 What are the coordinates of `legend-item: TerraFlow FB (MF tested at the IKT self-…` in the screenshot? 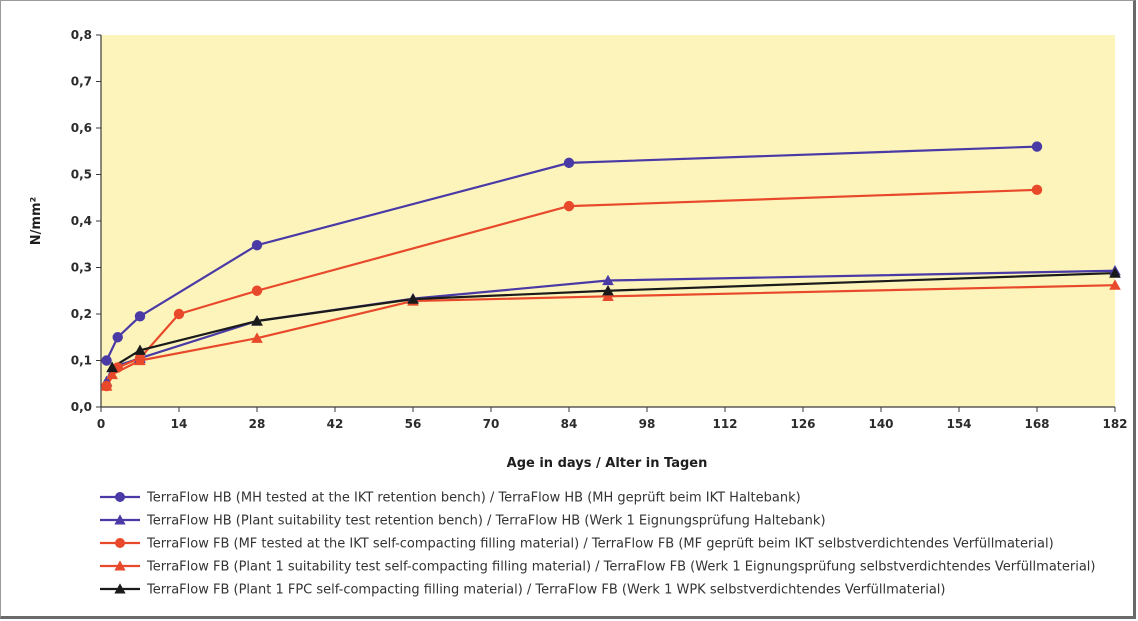 It's located at (577, 544).